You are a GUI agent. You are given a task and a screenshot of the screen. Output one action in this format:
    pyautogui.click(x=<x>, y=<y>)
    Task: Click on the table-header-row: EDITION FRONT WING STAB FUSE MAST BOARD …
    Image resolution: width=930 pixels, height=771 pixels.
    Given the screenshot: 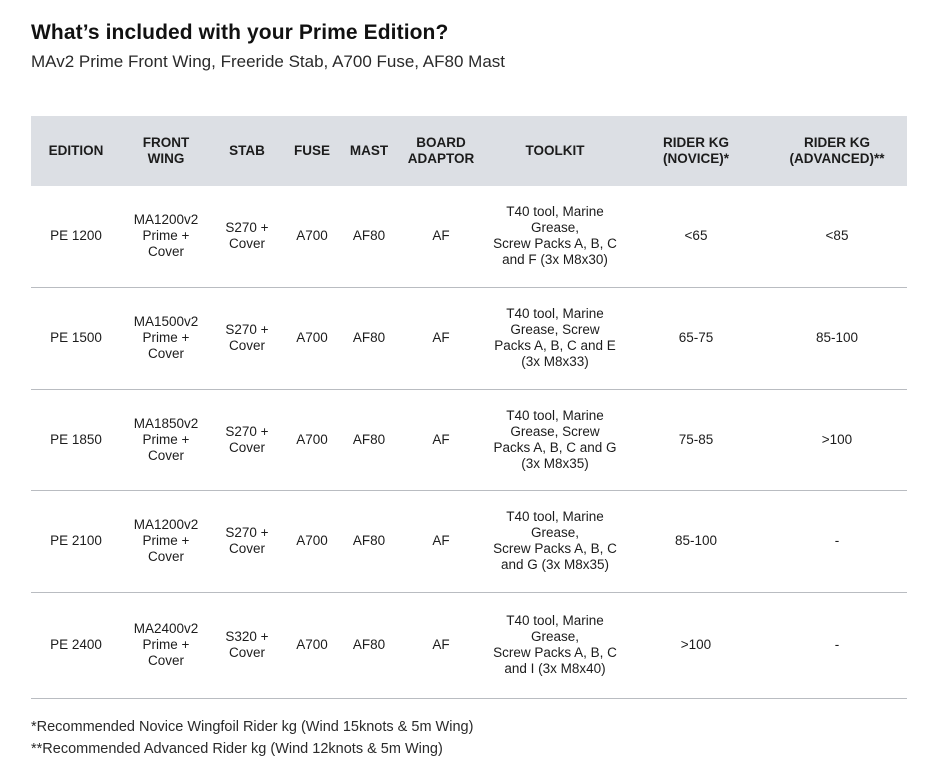 What is the action you would take?
    pyautogui.click(x=469, y=151)
    